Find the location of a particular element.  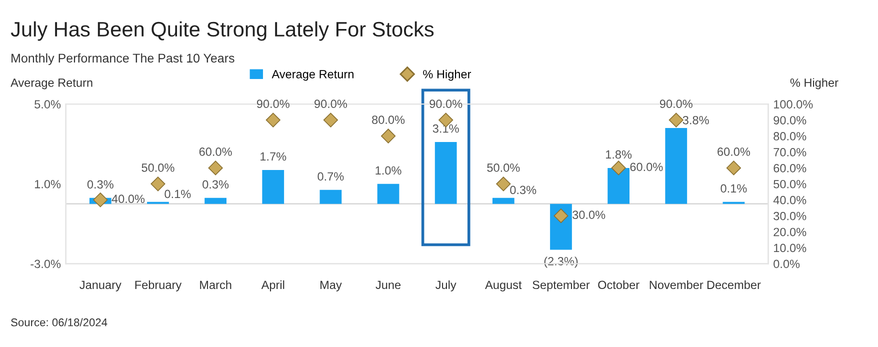

x-tick-label: May is located at coordinates (331, 286).